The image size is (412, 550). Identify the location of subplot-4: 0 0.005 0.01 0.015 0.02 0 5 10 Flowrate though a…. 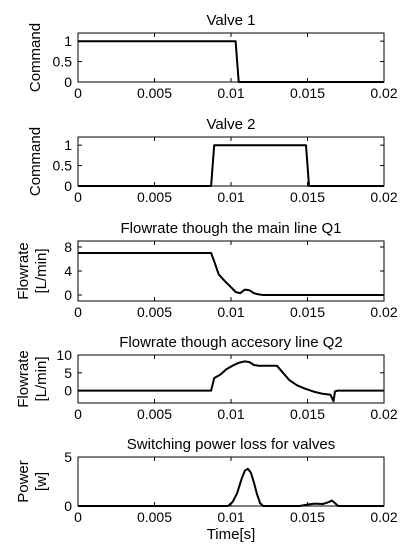
(206, 378).